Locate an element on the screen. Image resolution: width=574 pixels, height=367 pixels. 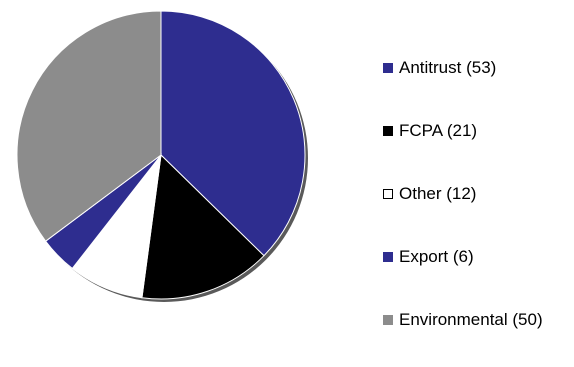
legend-label-environmental: Environmental (50) is located at coordinates (471, 319).